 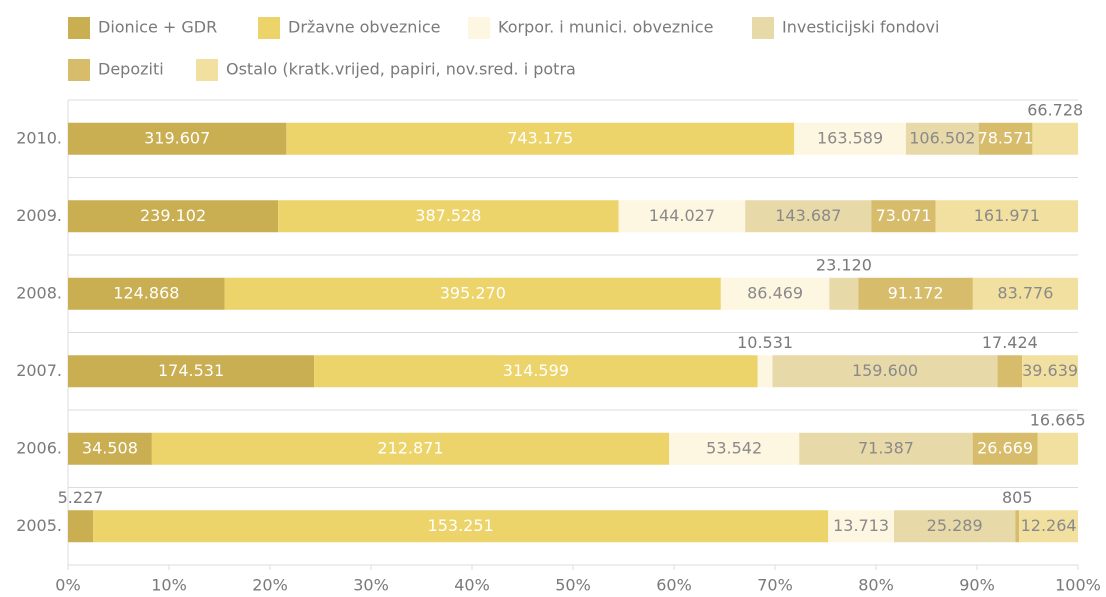 I want to click on legend-label: Državne obveznice, so click(x=364, y=27).